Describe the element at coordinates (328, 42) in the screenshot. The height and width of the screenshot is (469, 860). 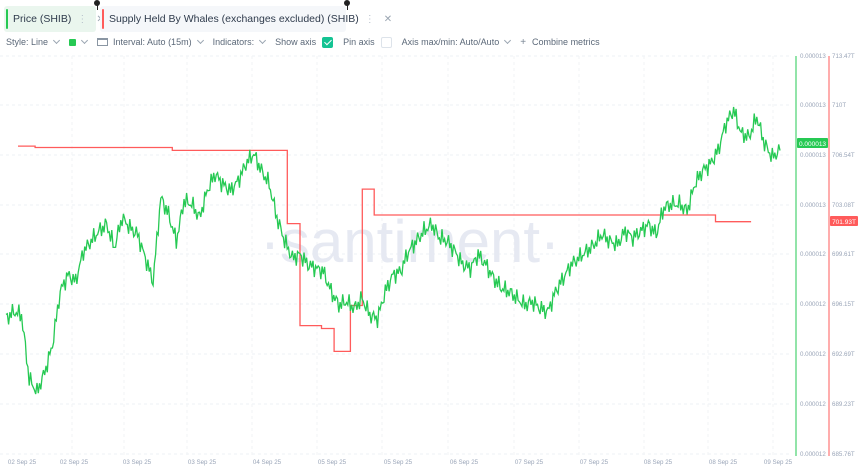
I see `show-axis-checkbox` at that location.